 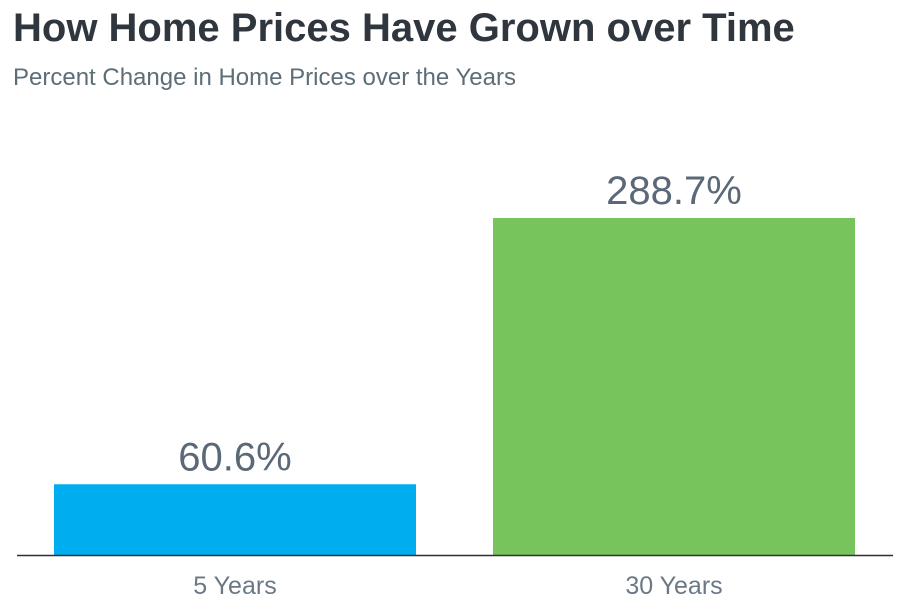 I want to click on data-label: 60.6%, so click(x=234, y=457).